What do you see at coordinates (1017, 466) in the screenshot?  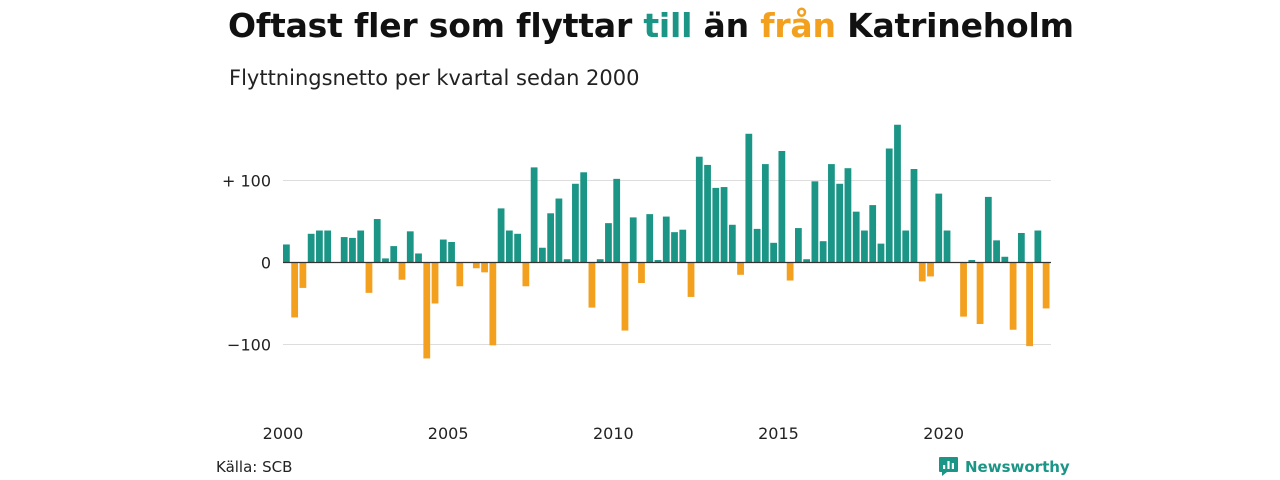 I see `logo-text: Newsworthy` at bounding box center [1017, 466].